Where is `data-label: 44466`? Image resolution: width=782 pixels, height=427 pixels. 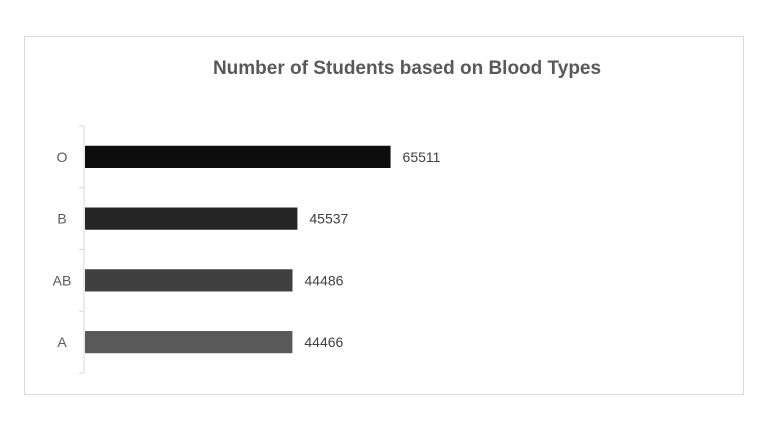
data-label: 44466 is located at coordinates (323, 342).